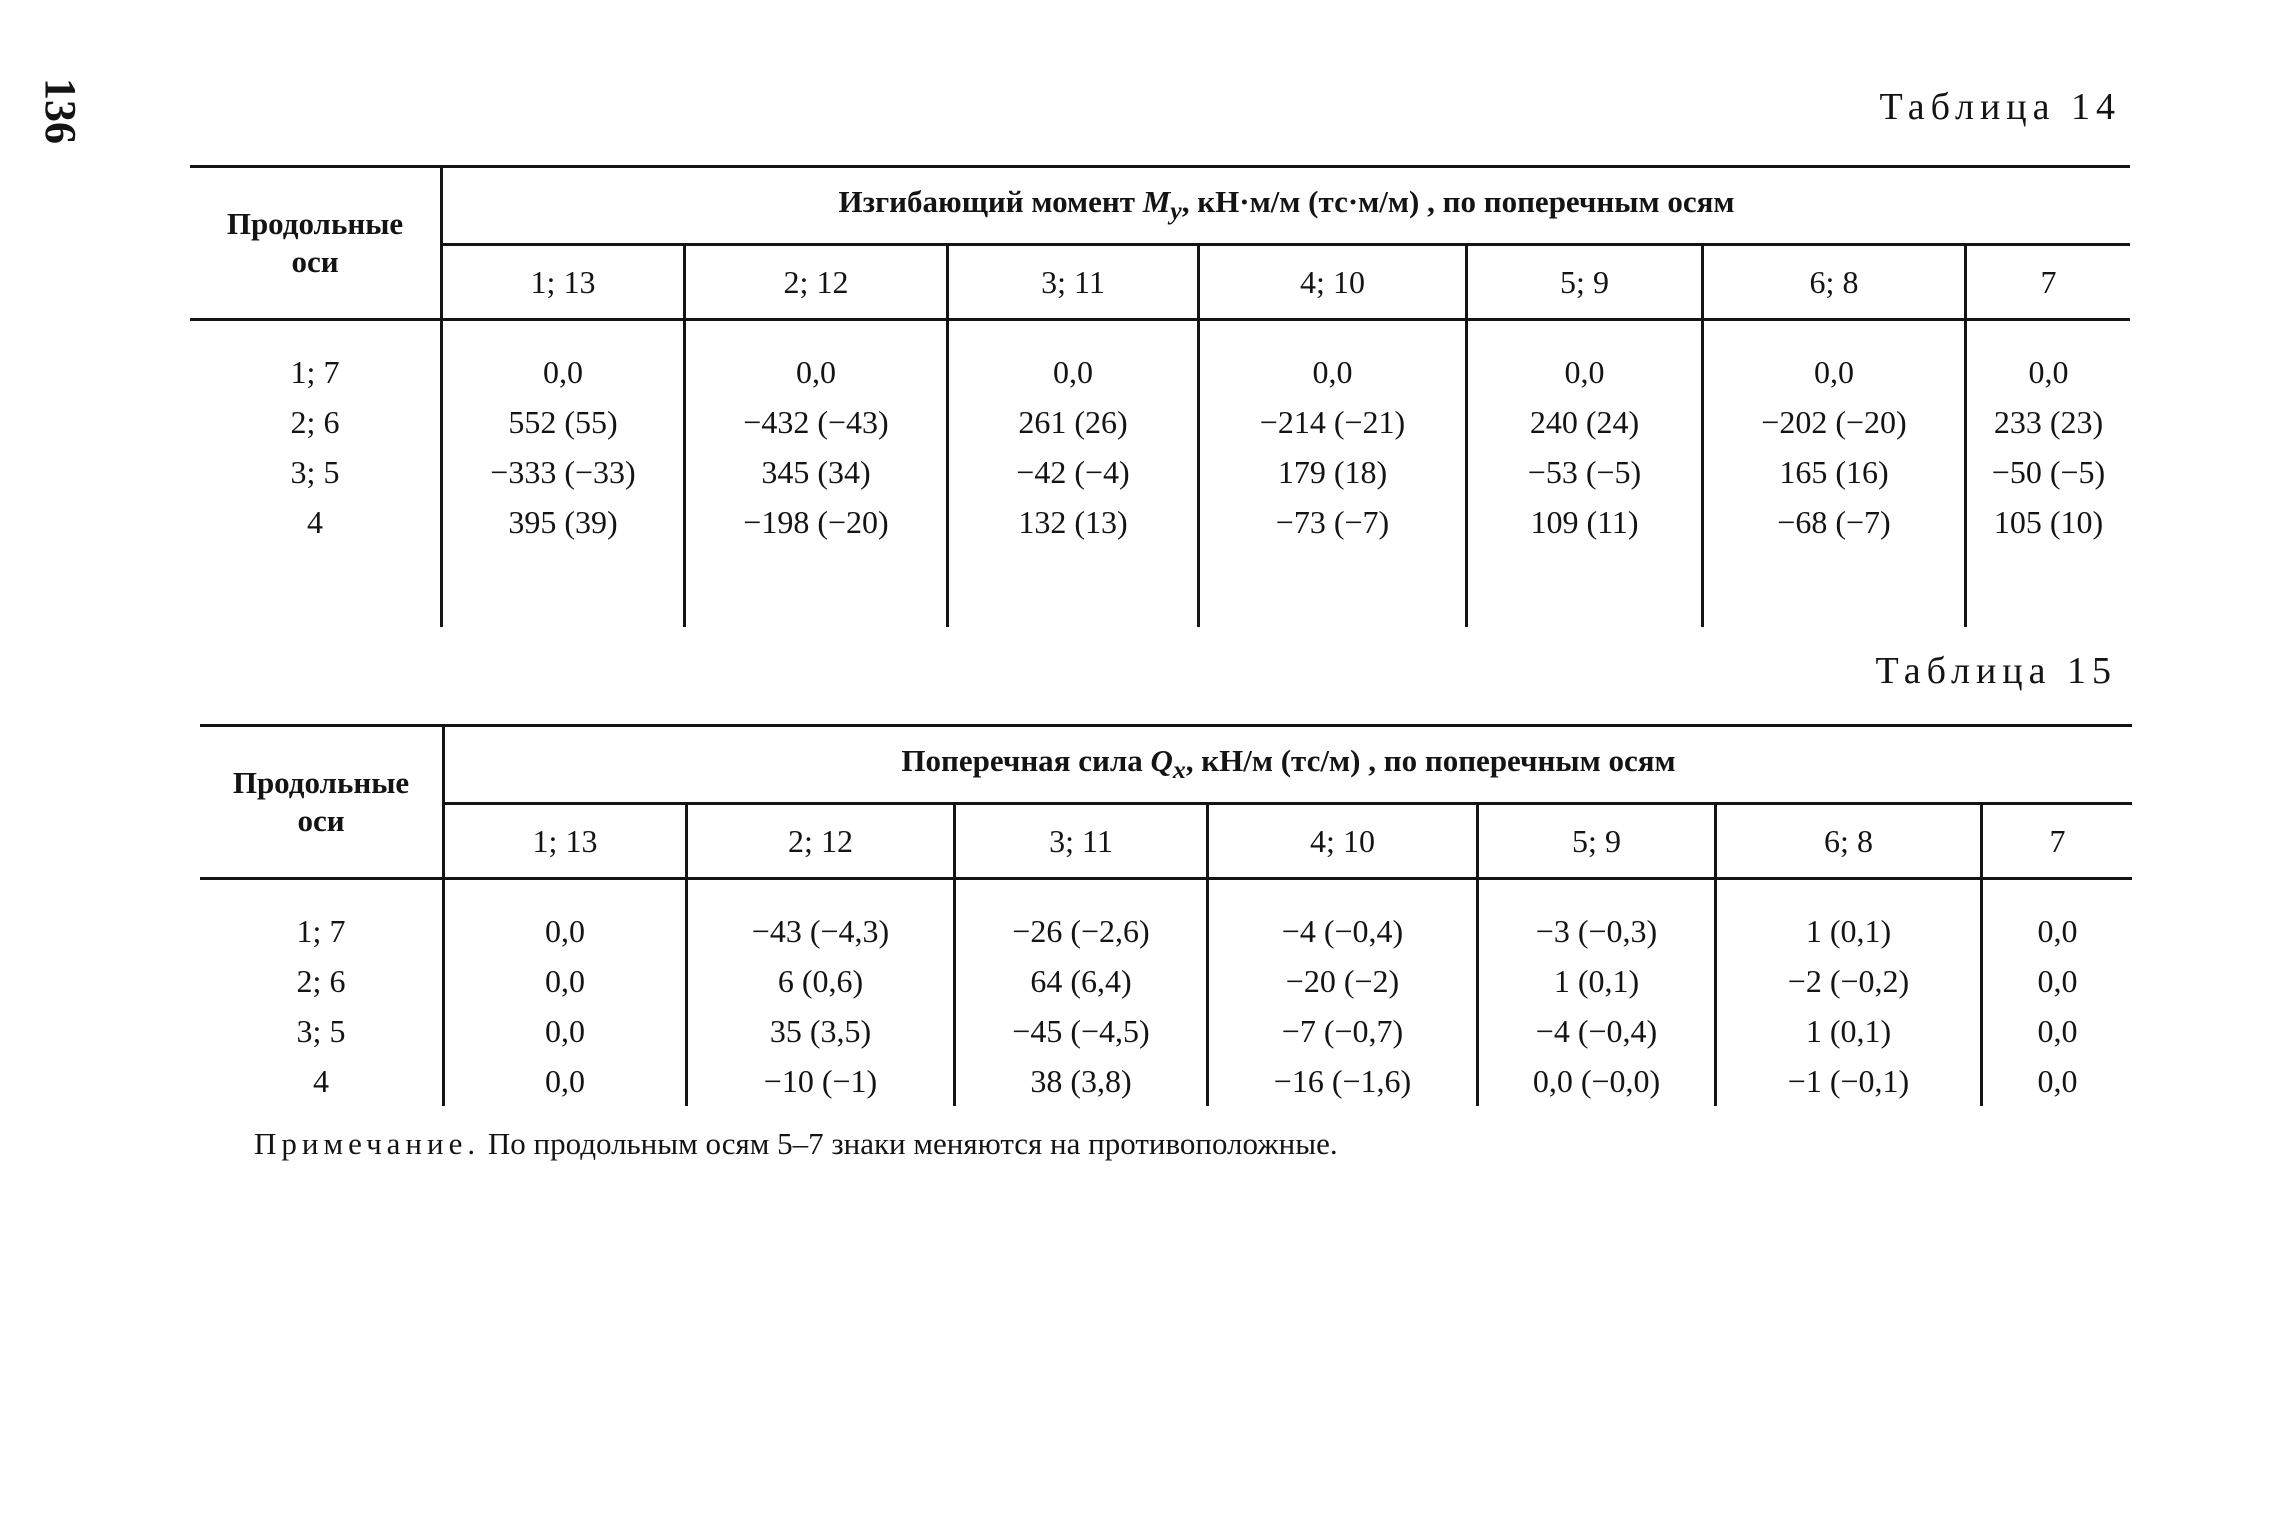 This screenshot has width=2271, height=1529. Describe the element at coordinates (1081, 1081) in the screenshot. I see `table-cell: 38 (3,8)` at that location.